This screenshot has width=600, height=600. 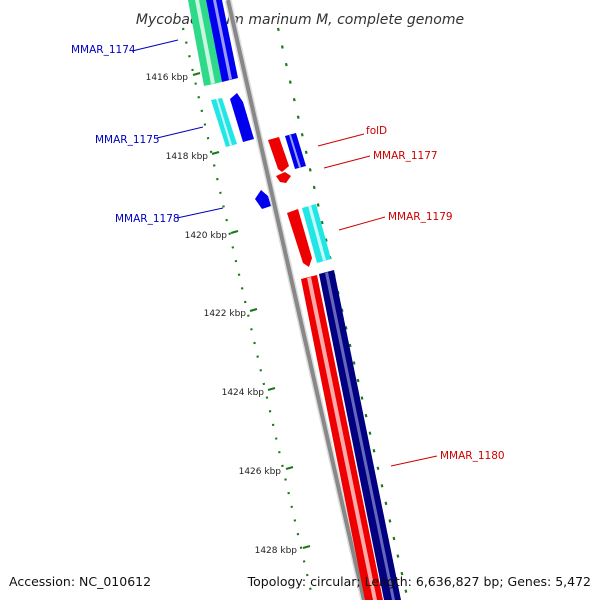 What do you see at coordinates (225, 314) in the screenshot?
I see `kbp-label: 1422 kbp` at bounding box center [225, 314].